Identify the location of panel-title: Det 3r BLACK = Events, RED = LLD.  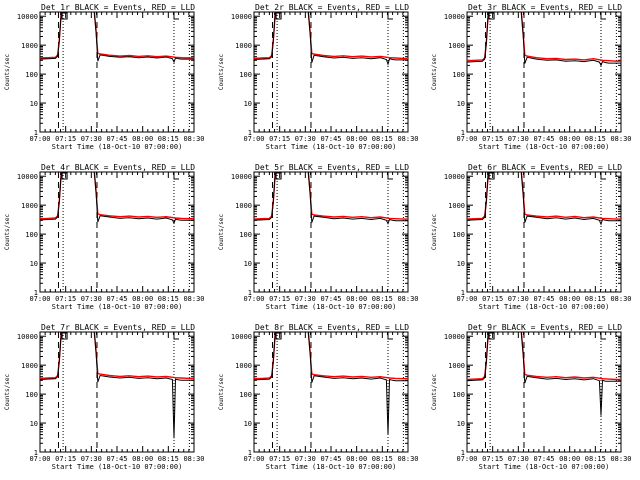
(545, 7).